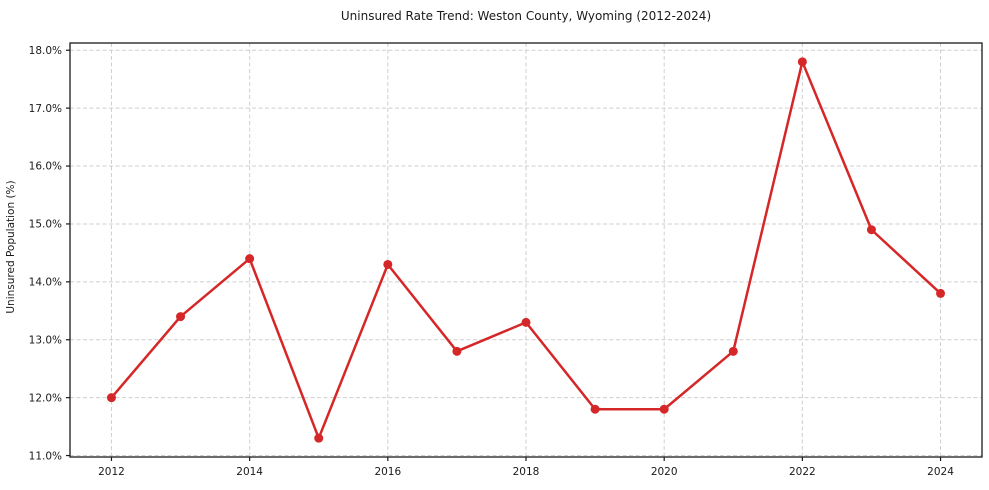 This screenshot has height=490, width=989. What do you see at coordinates (45, 456) in the screenshot?
I see `y-tick-label: 11.0%` at bounding box center [45, 456].